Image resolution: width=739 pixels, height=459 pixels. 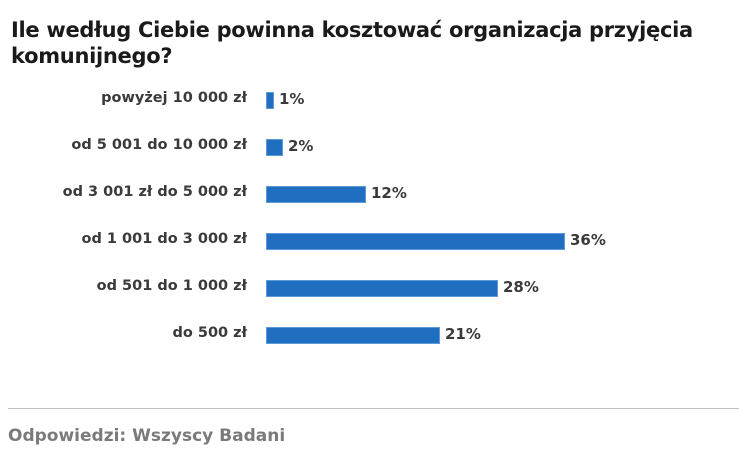 I want to click on value-label: 28%, so click(x=521, y=287).